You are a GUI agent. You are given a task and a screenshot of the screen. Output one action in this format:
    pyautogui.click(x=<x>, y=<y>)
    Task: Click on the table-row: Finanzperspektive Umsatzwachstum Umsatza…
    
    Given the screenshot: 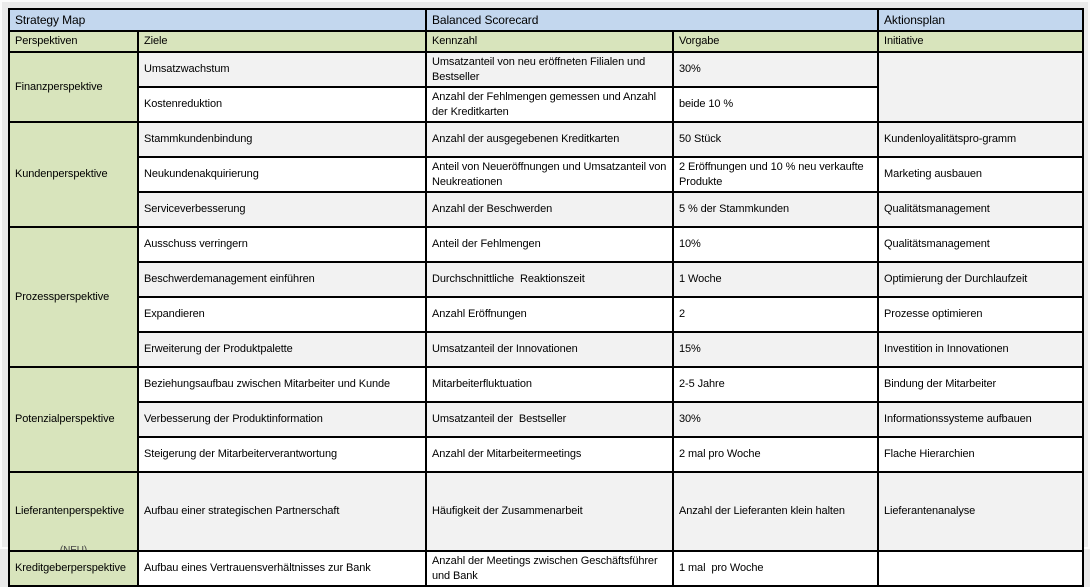 What is the action you would take?
    pyautogui.click(x=546, y=87)
    